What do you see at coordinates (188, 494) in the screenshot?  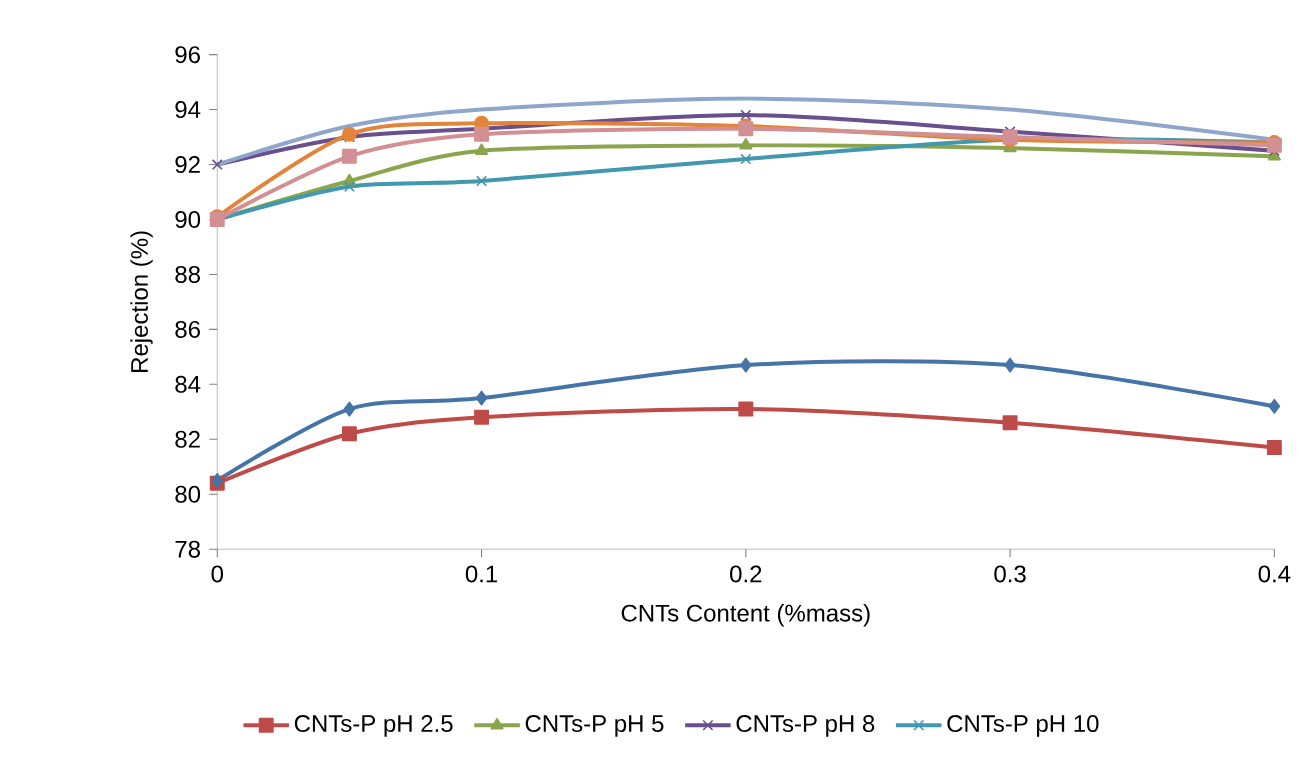 I see `y-tick-label: 80` at bounding box center [188, 494].